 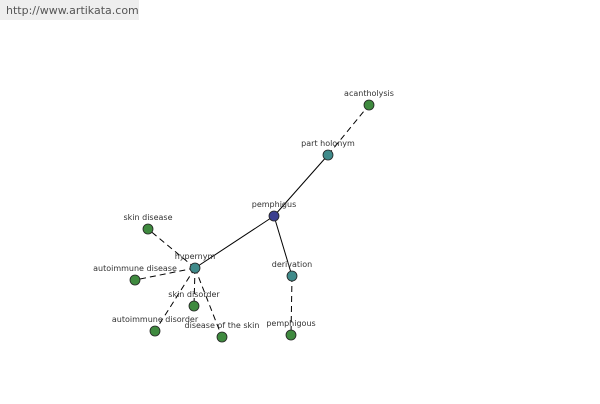 What do you see at coordinates (369, 93) in the screenshot?
I see `node-label: acantholysis` at bounding box center [369, 93].